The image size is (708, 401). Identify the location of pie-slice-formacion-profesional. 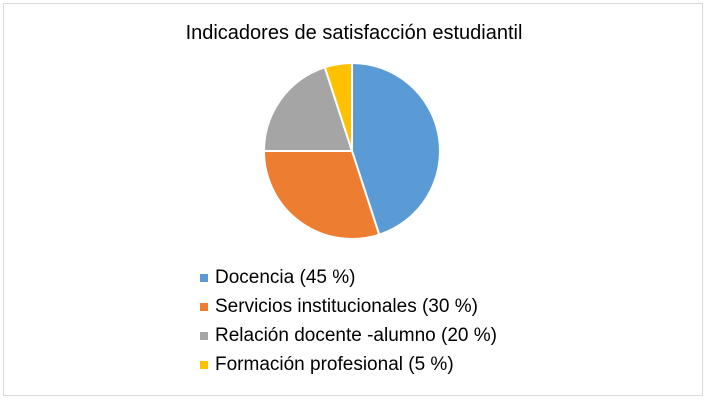
(338, 107).